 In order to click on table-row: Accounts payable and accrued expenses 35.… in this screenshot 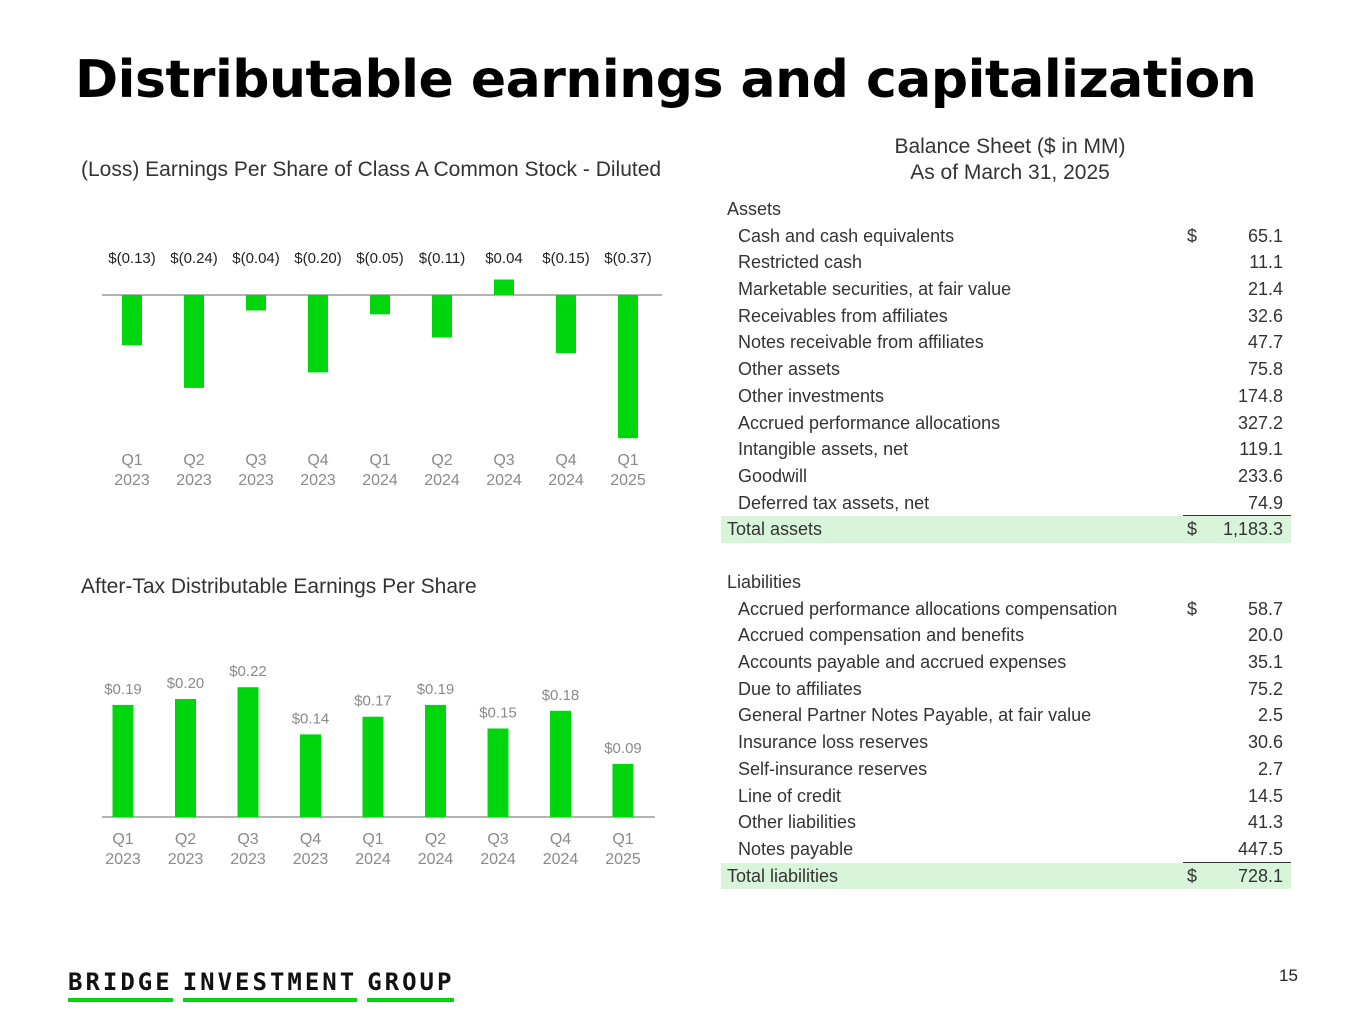, I will do `click(1006, 662)`.